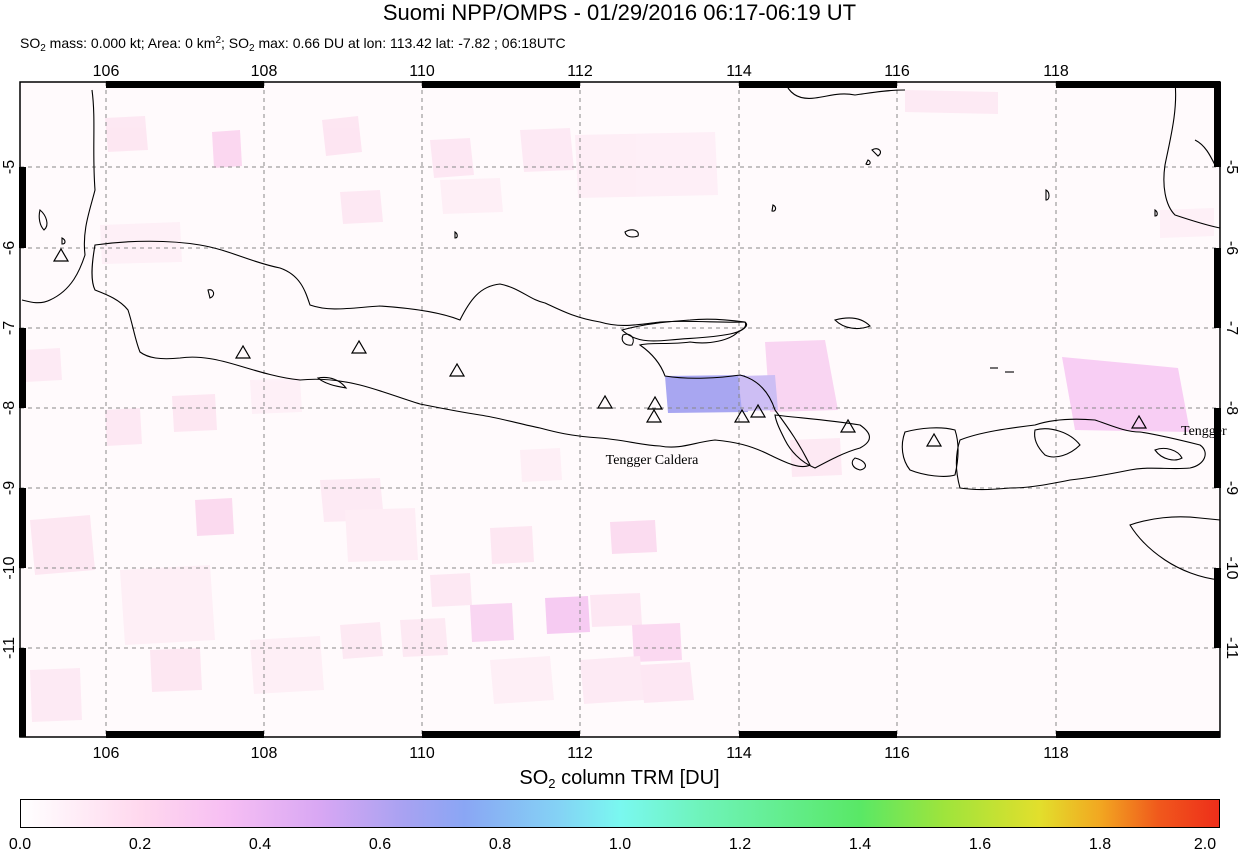 The width and height of the screenshot is (1239, 855). I want to click on colorbar-tick: 0.0, so click(20, 844).